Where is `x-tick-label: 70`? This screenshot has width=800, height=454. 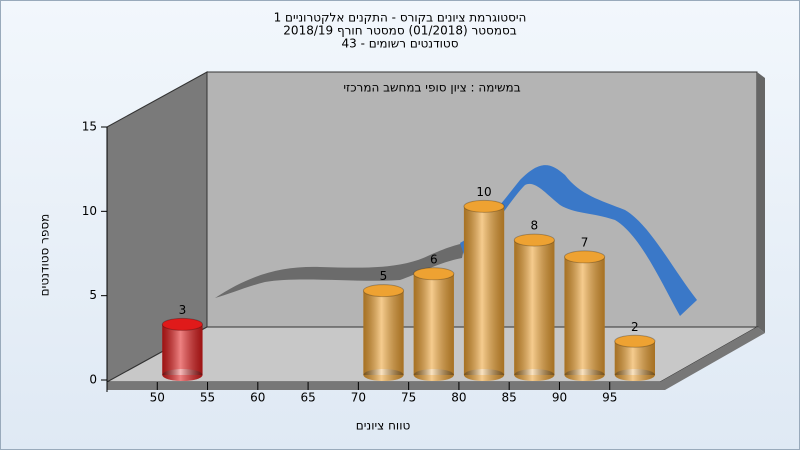 x-tick-label: 70 is located at coordinates (358, 398).